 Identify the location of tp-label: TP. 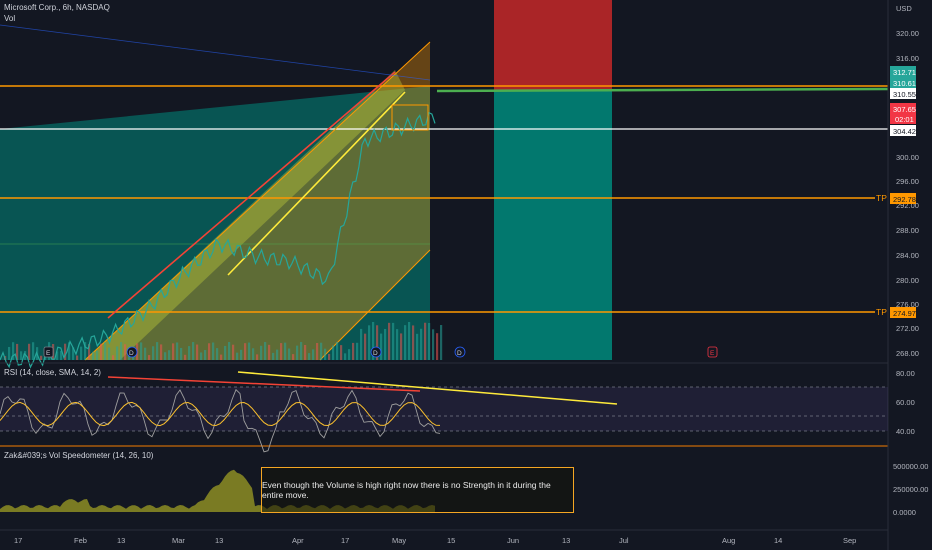
(881, 312).